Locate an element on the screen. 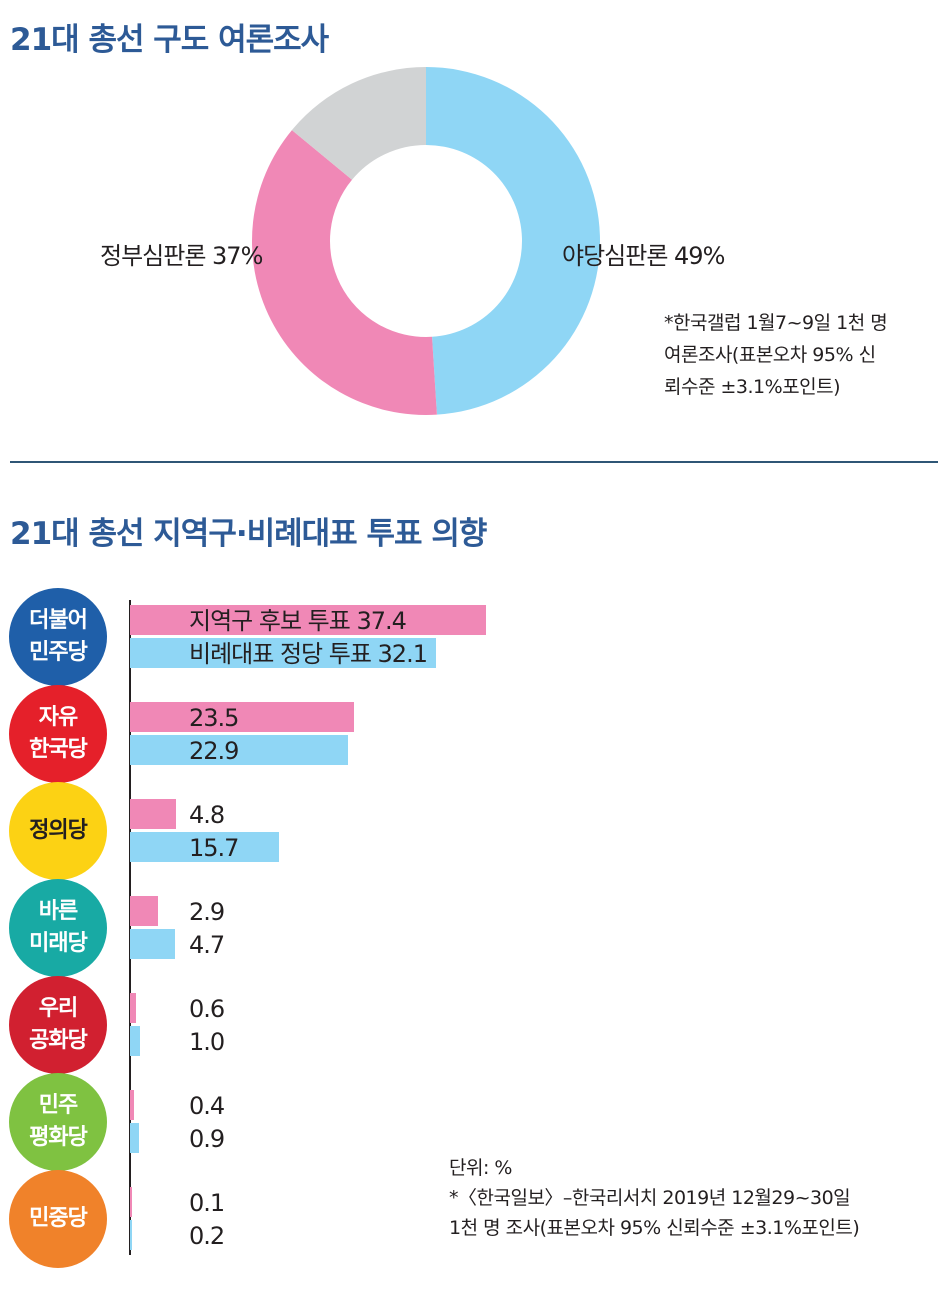 The image size is (939, 1299). value-label-district: 지역구 후보 투표 37.4 is located at coordinates (298, 621).